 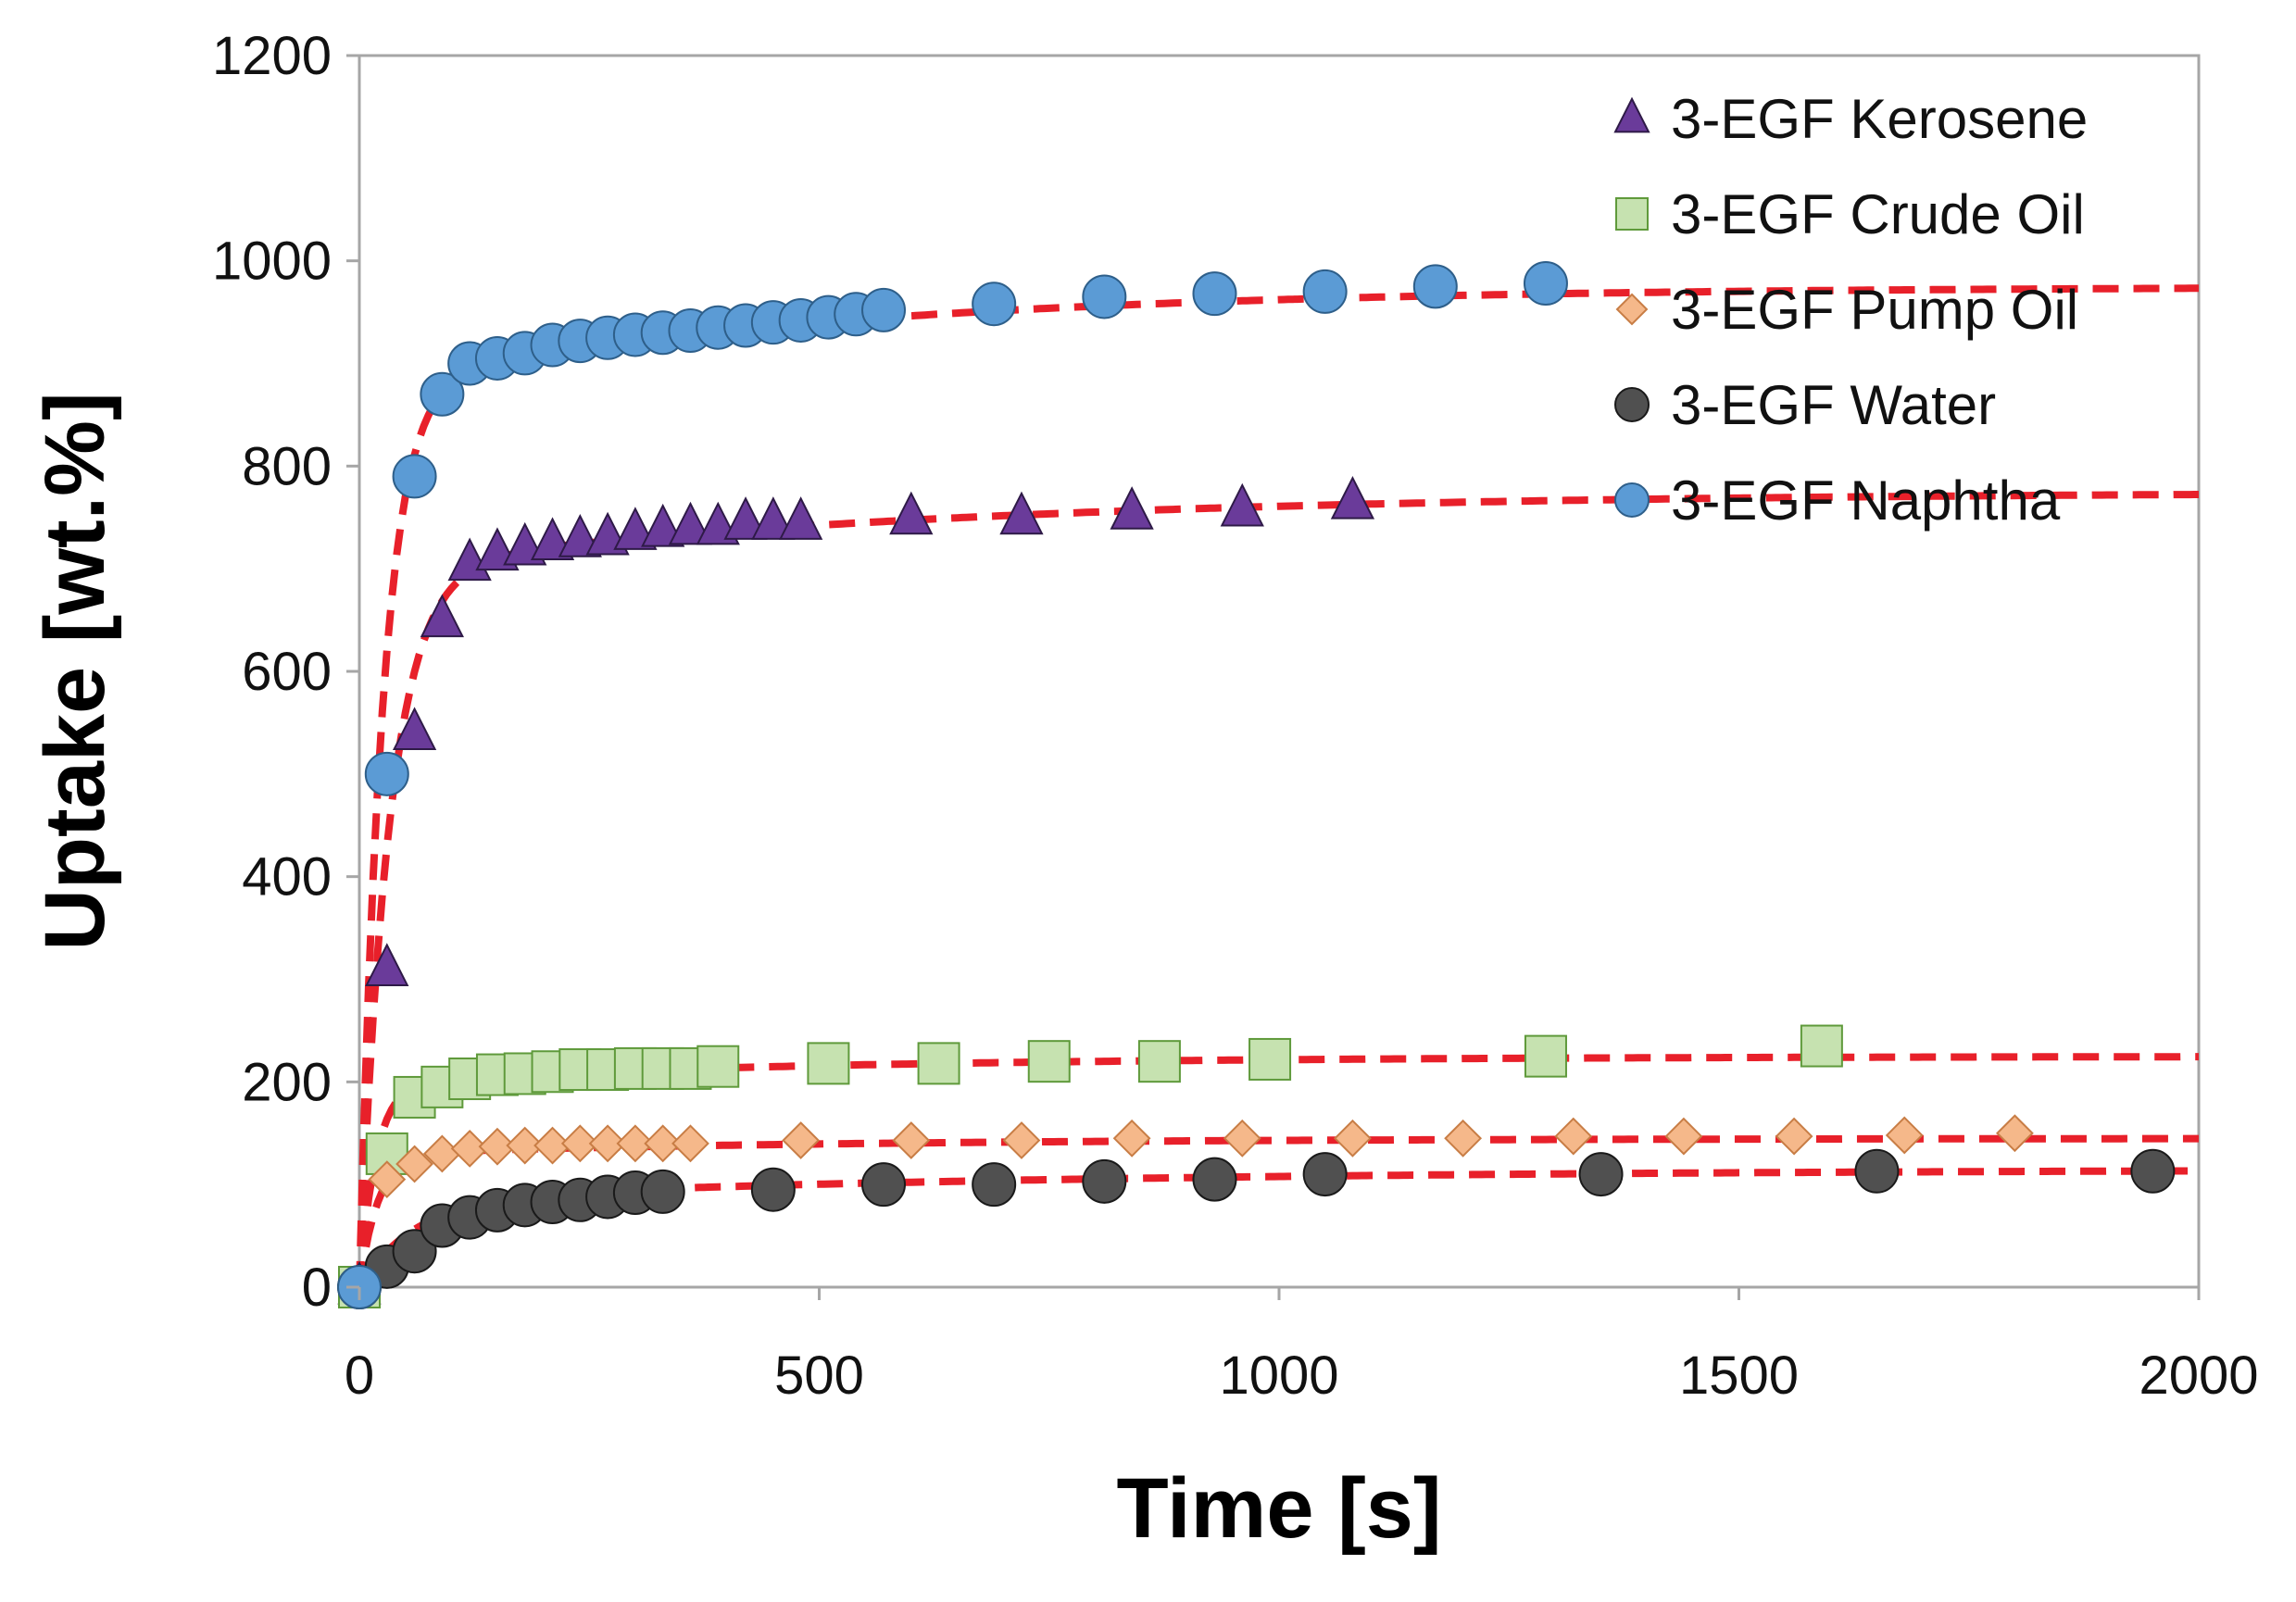 What do you see at coordinates (1879, 119) in the screenshot?
I see `legend-label: 3-EGF Kerosene` at bounding box center [1879, 119].